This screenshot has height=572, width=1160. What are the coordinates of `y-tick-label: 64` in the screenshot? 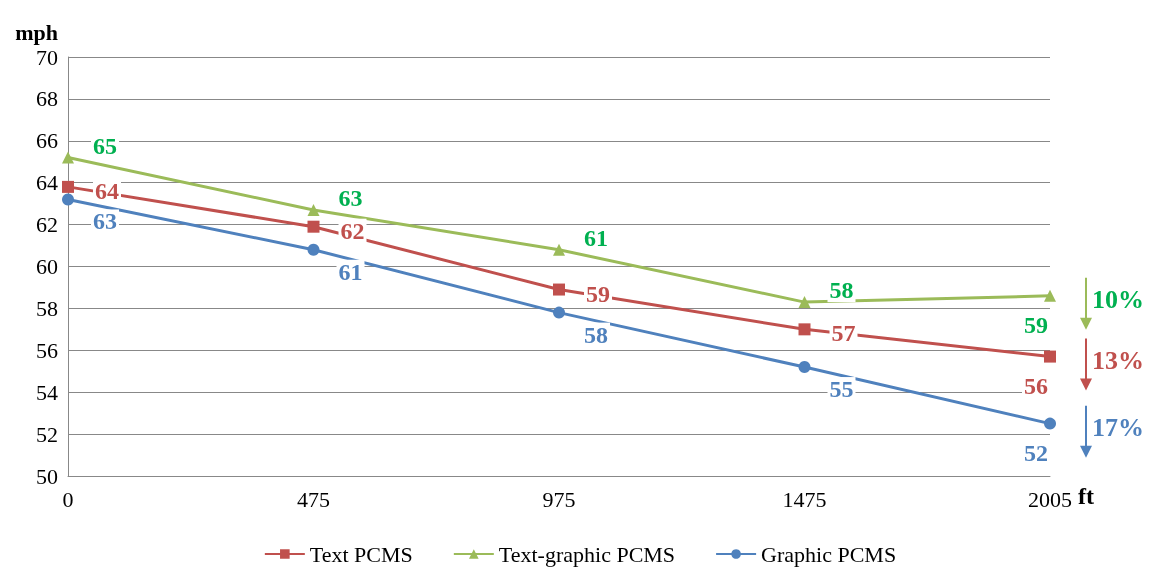 It's located at (47, 183).